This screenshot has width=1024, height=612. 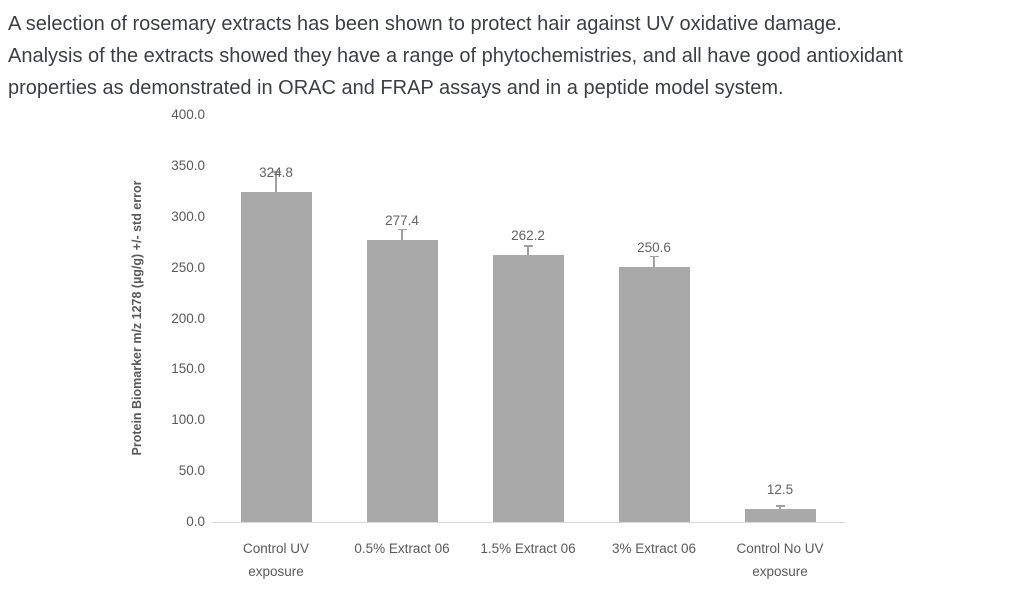 I want to click on x-category-label: Control UV exposure, so click(x=276, y=560).